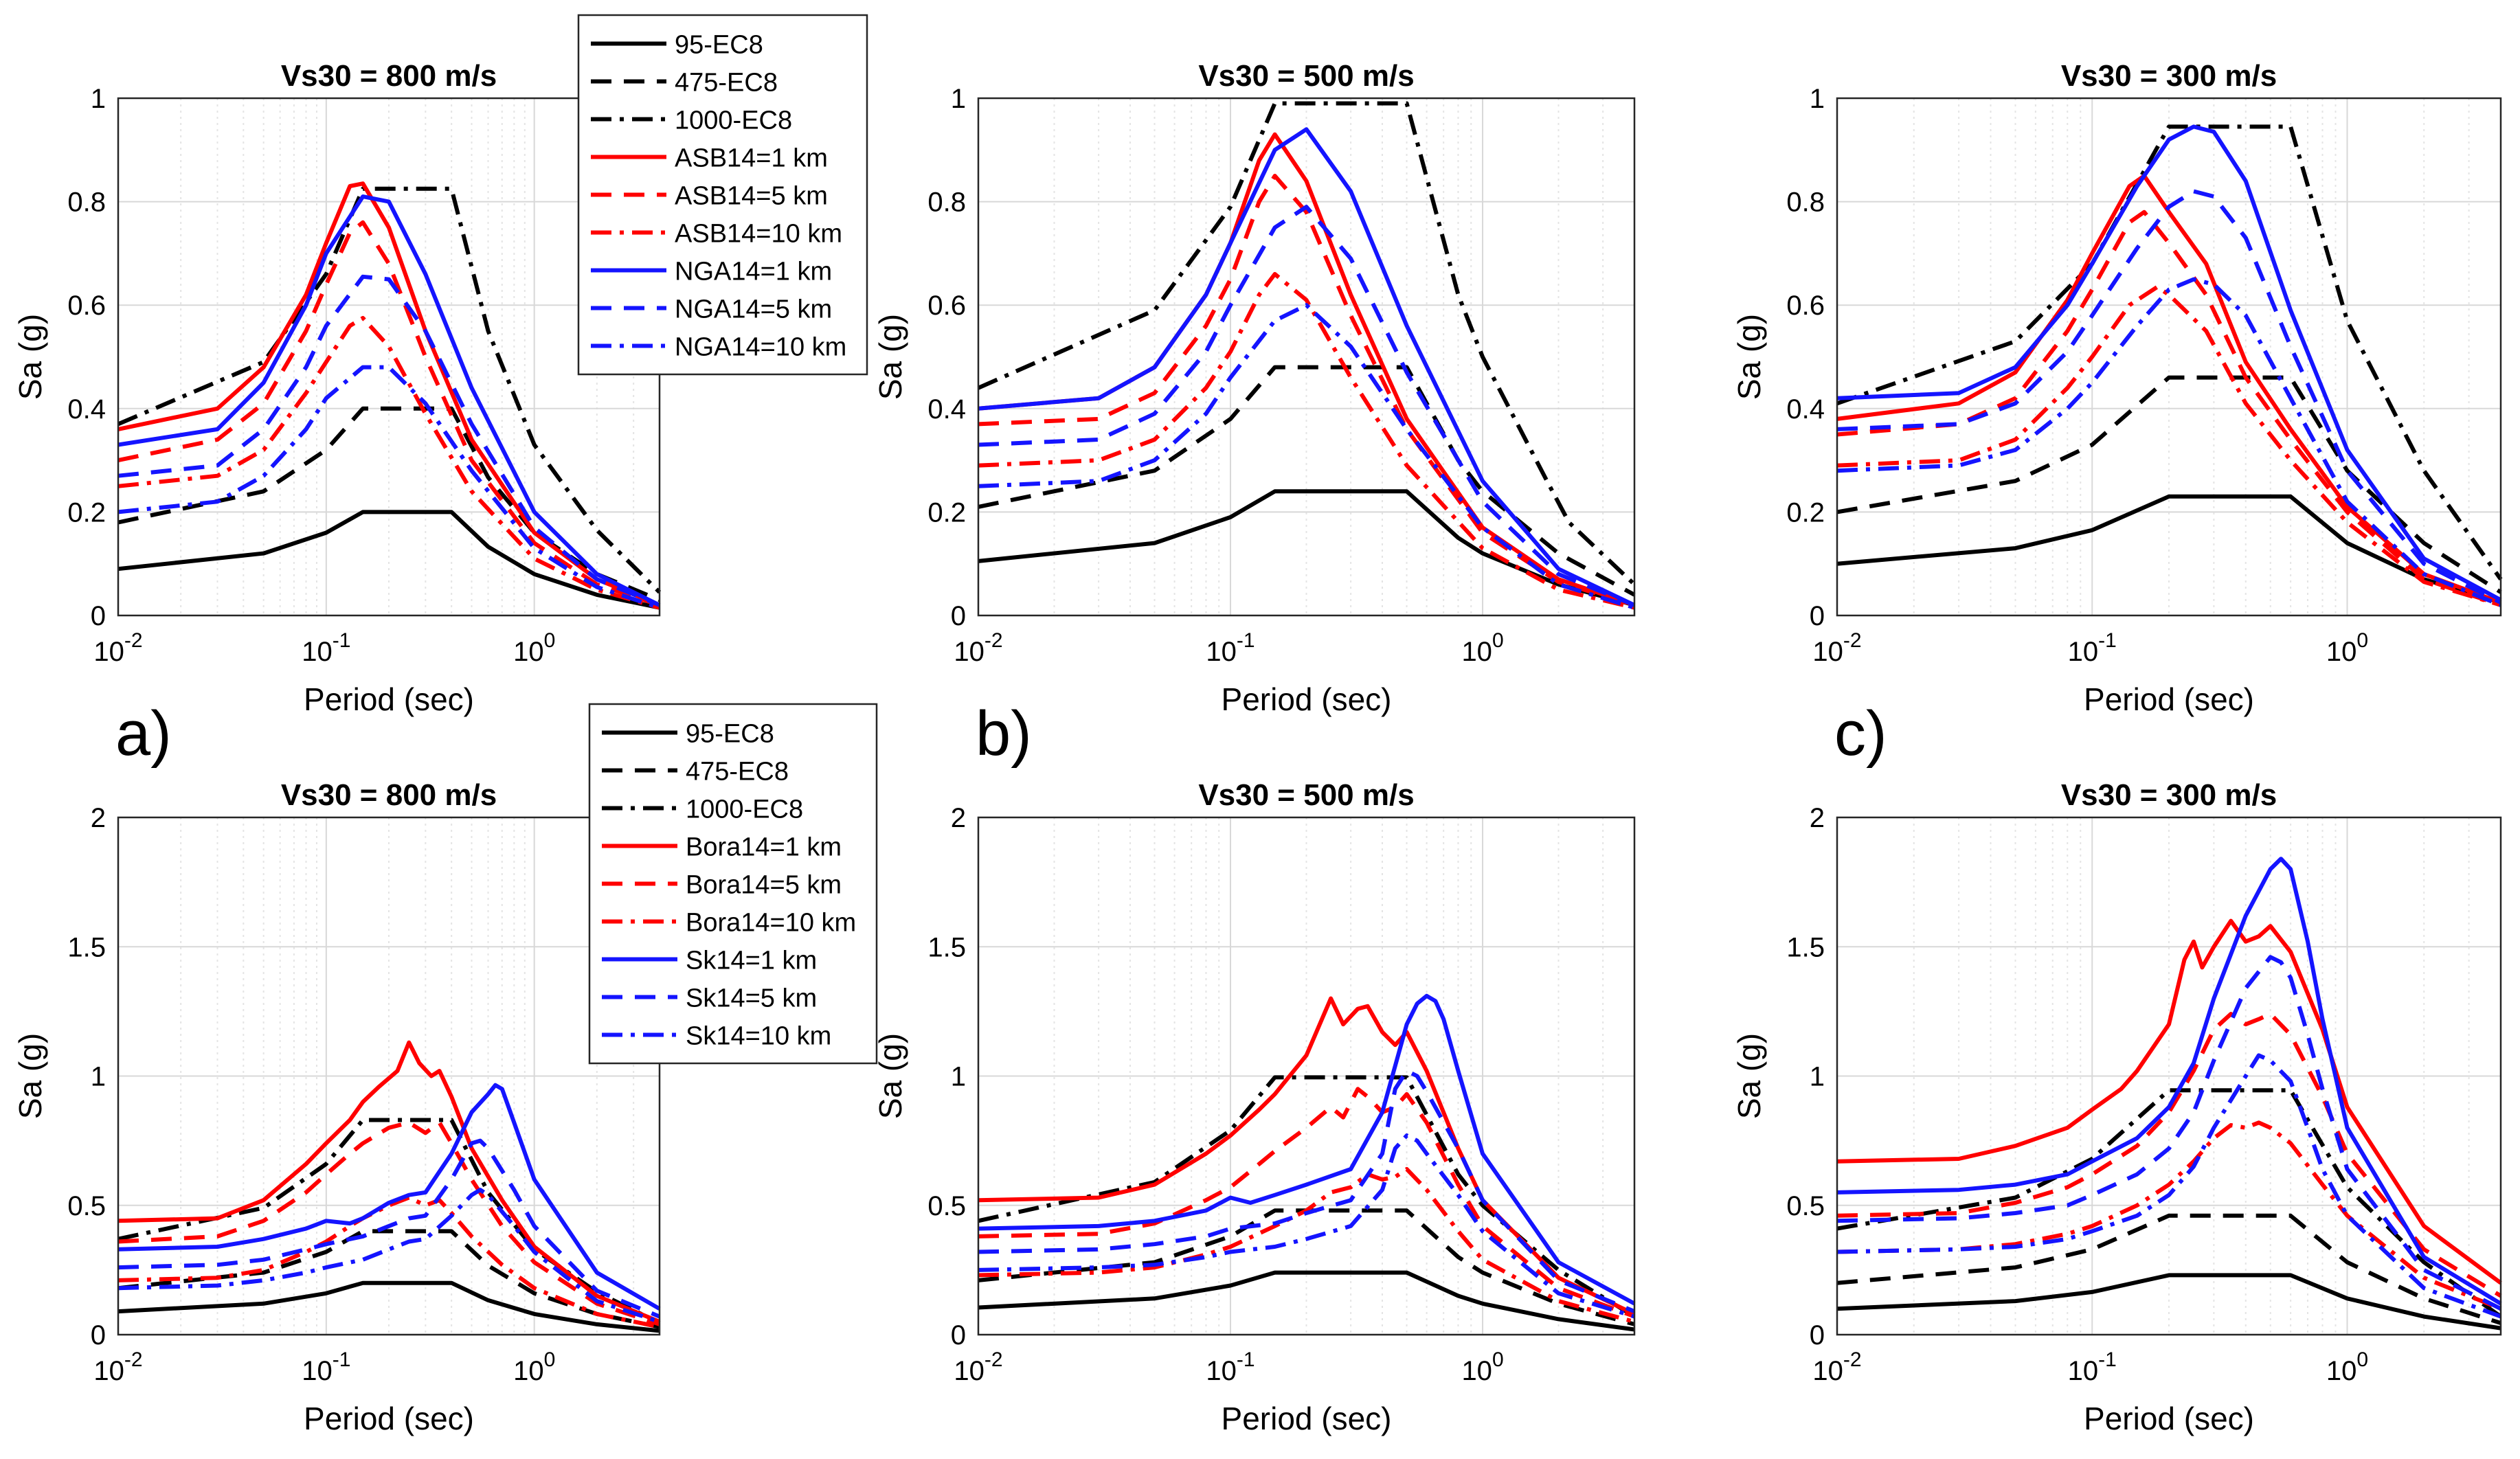  I want to click on series-bora14-1-km, so click(2169, 1101).